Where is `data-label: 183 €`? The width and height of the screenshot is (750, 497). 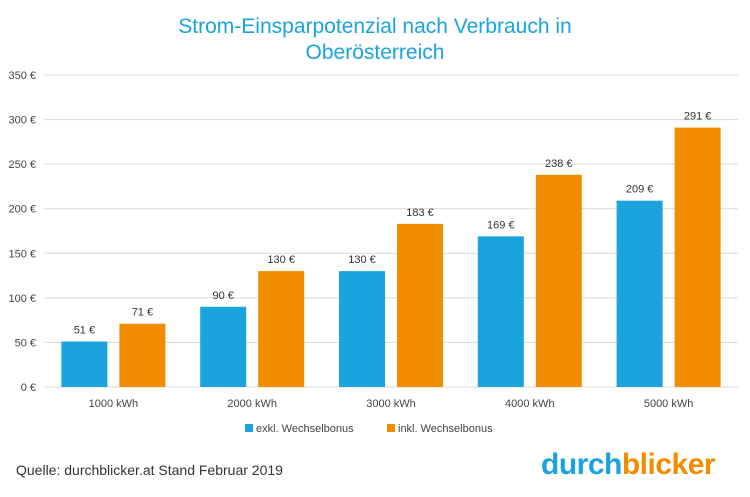
data-label: 183 € is located at coordinates (420, 213).